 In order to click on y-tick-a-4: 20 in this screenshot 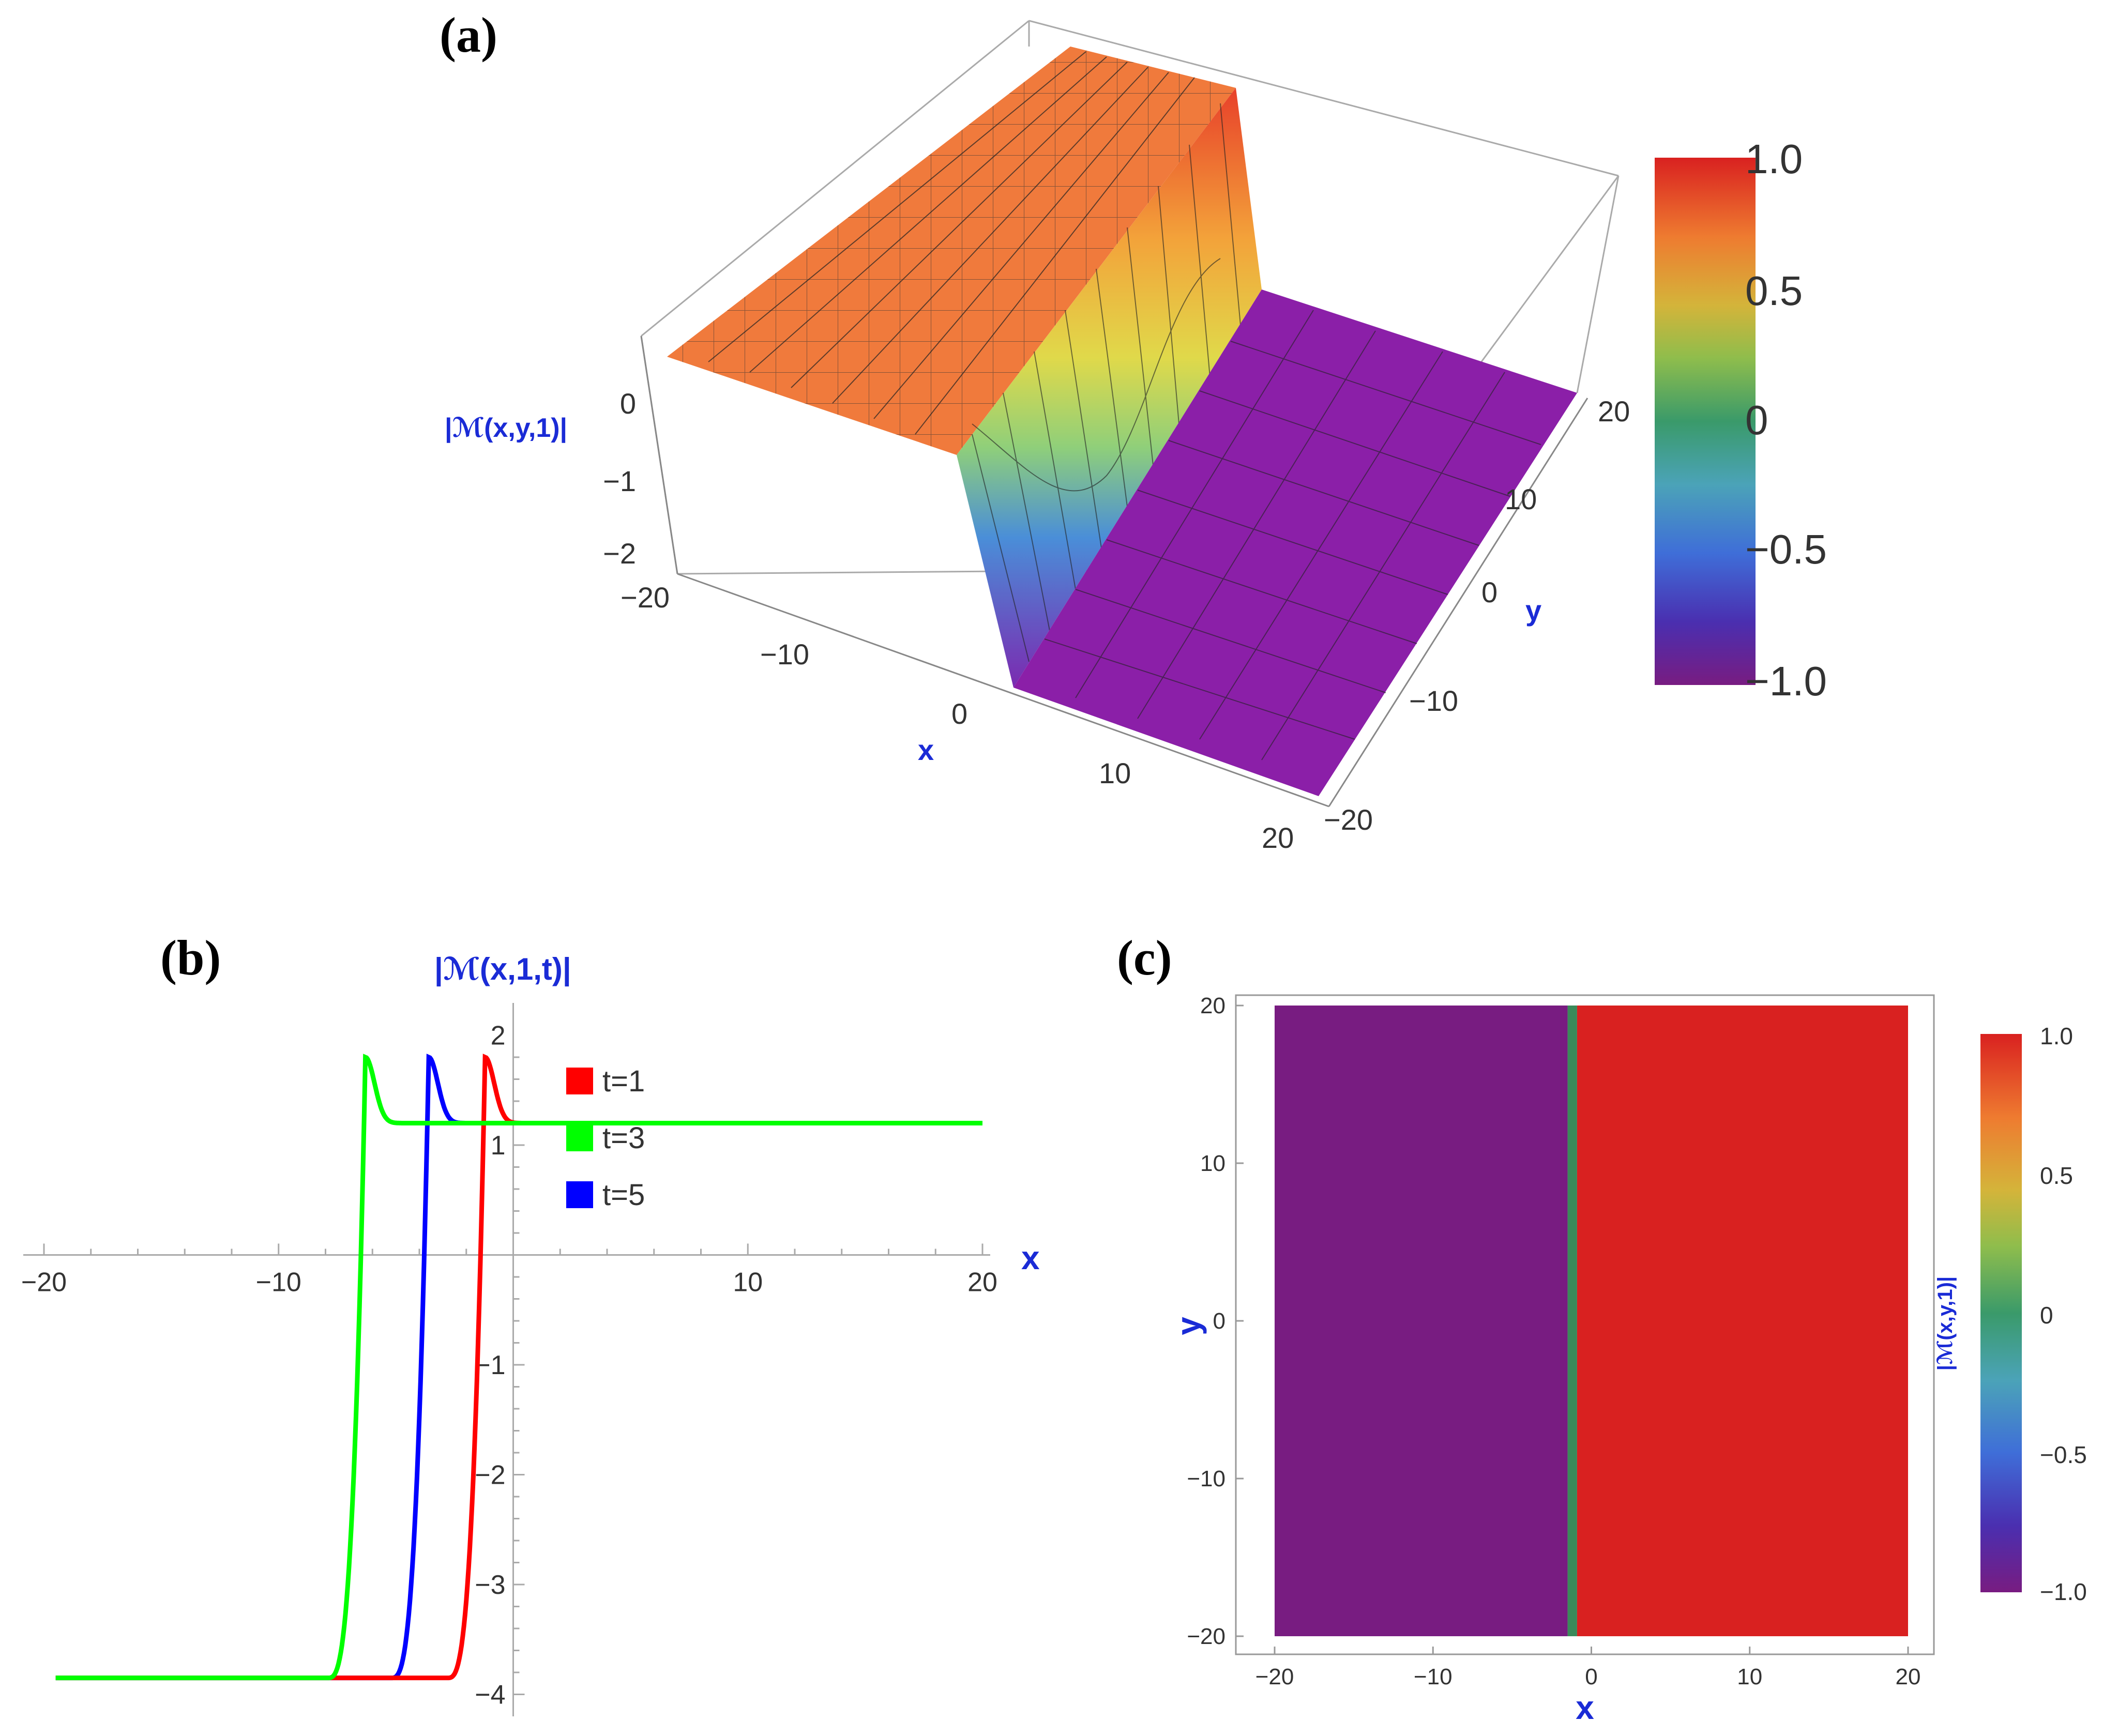, I will do `click(1614, 412)`.